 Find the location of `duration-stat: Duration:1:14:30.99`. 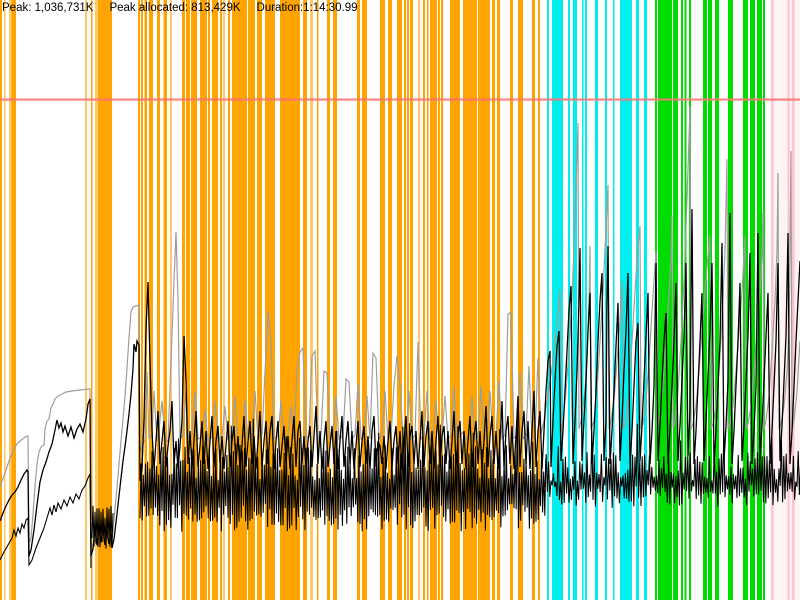

duration-stat: Duration:1:14:30.99 is located at coordinates (307, 8).